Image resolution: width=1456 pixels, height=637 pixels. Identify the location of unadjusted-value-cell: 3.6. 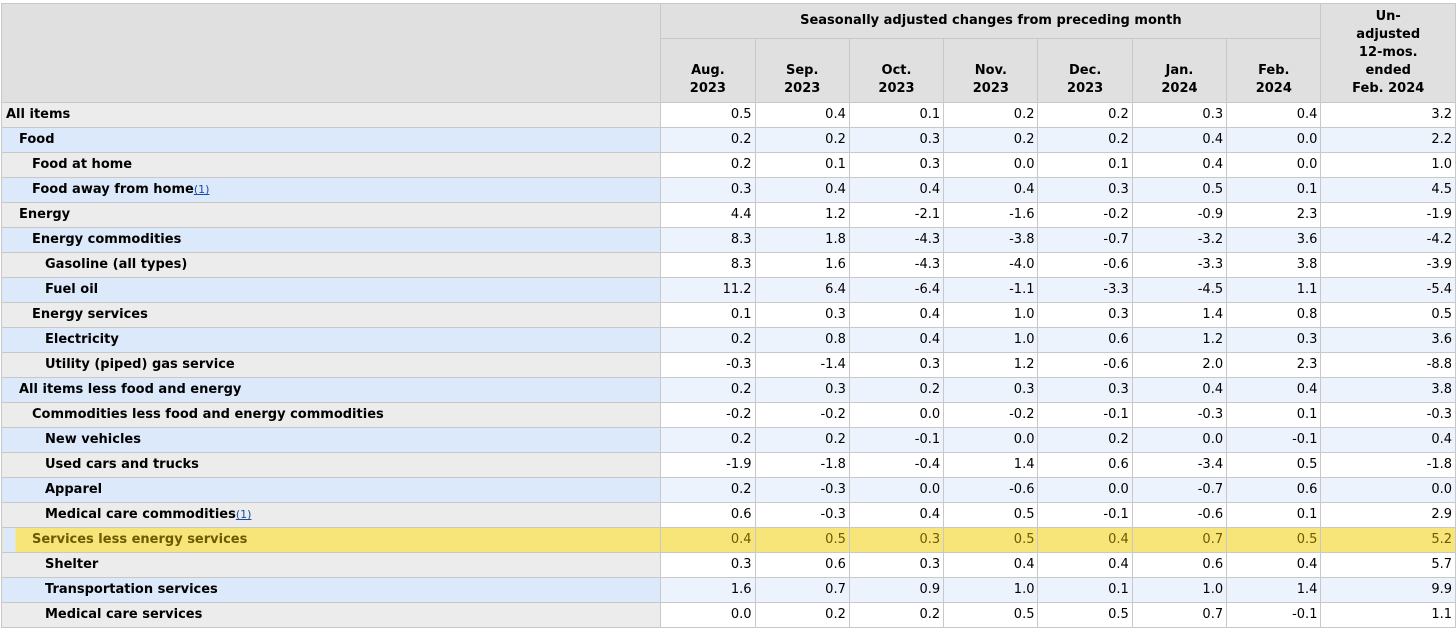
(1388, 340).